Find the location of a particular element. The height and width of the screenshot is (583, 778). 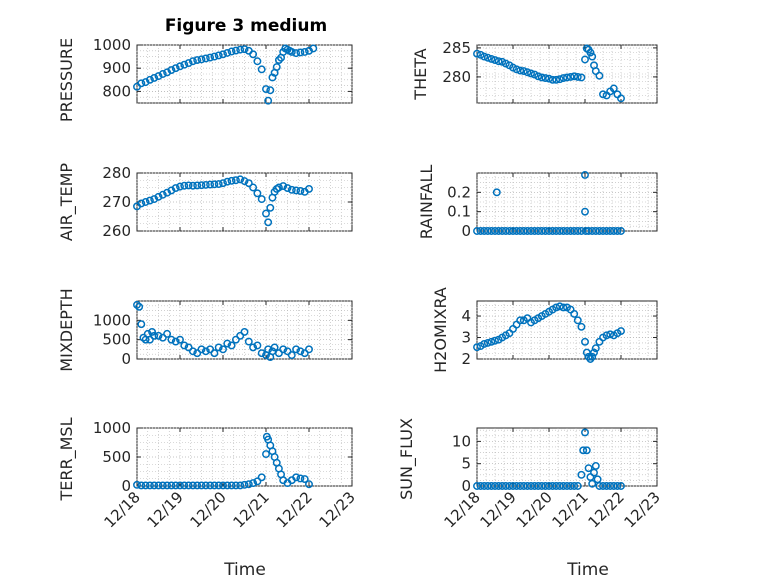

ytick-label: 270 is located at coordinates (116, 202).